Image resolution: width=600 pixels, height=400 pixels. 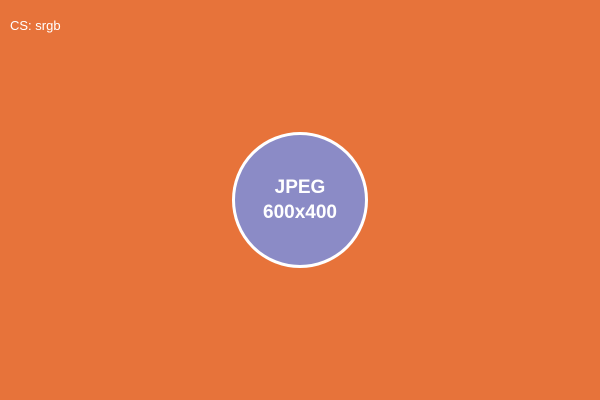 I want to click on format-badge: JPEG 600x400, so click(x=300, y=200).